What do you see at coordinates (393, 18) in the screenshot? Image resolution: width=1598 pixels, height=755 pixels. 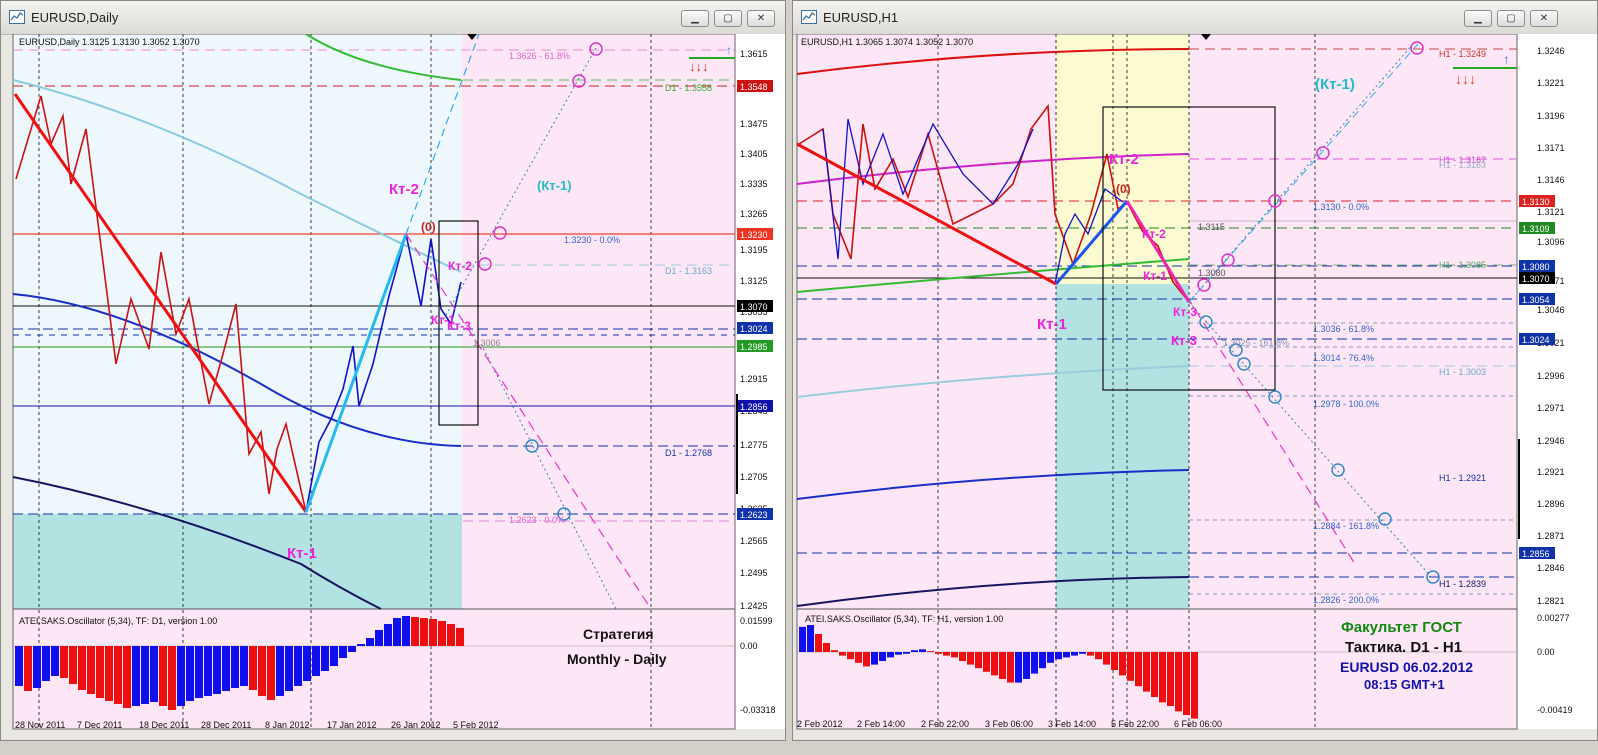 I see `title-bar: EURUSD,Daily ▁ ▢ ✕` at bounding box center [393, 18].